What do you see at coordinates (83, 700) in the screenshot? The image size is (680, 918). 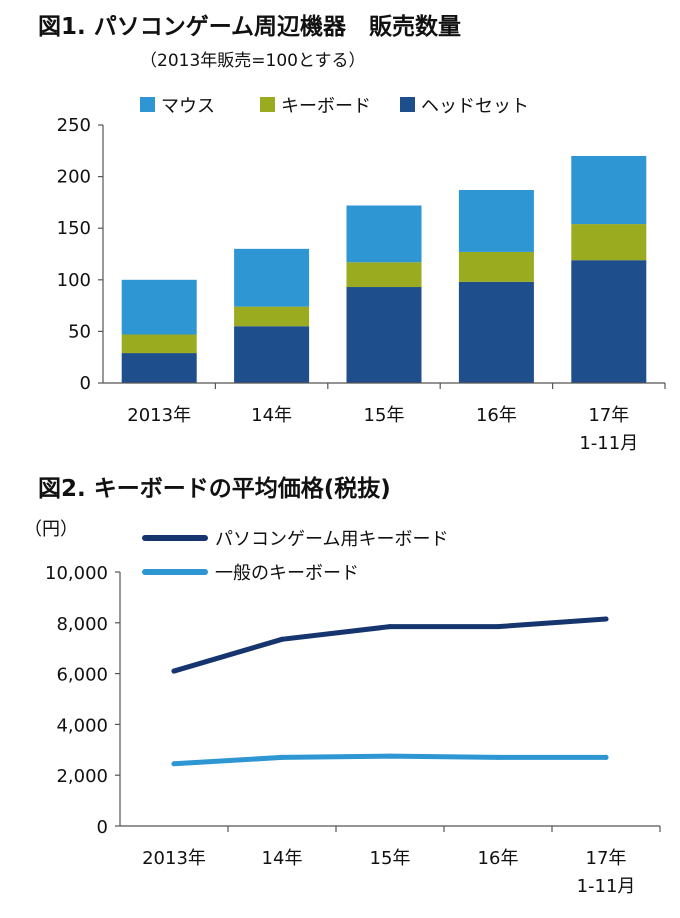 I see `figure-2-y-axis: 0 2,000 4,000 6,000 8,000 10,000` at bounding box center [83, 700].